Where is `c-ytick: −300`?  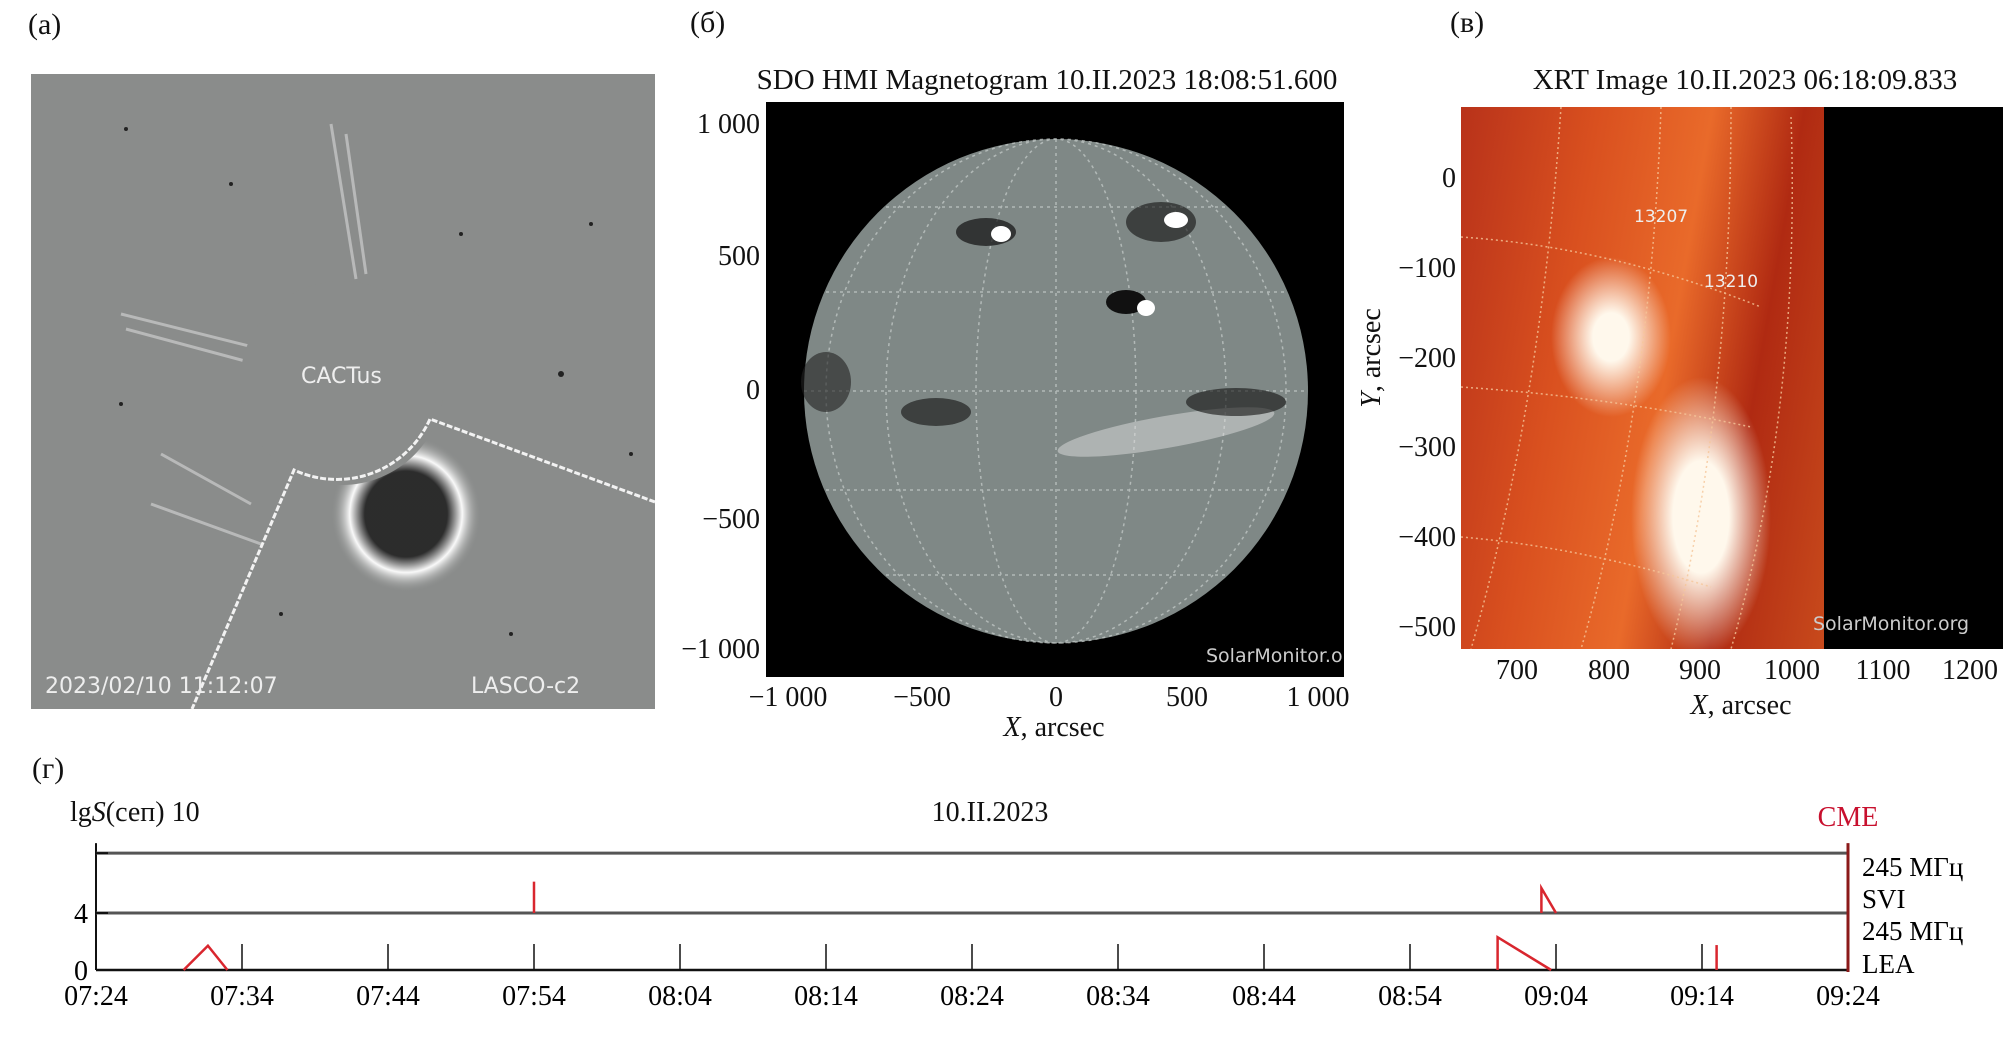 c-ytick: −300 is located at coordinates (1427, 447).